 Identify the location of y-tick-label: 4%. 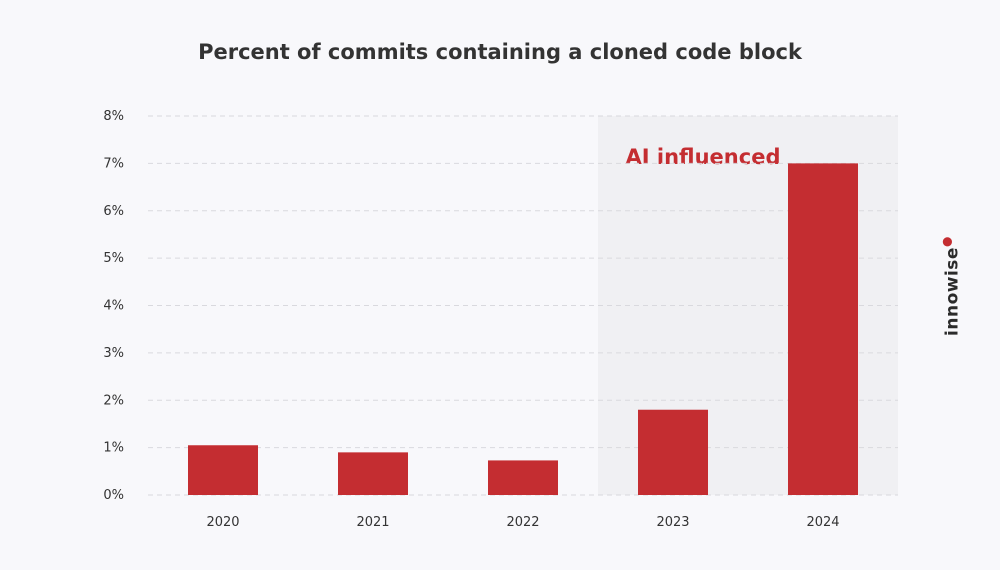
(113, 306).